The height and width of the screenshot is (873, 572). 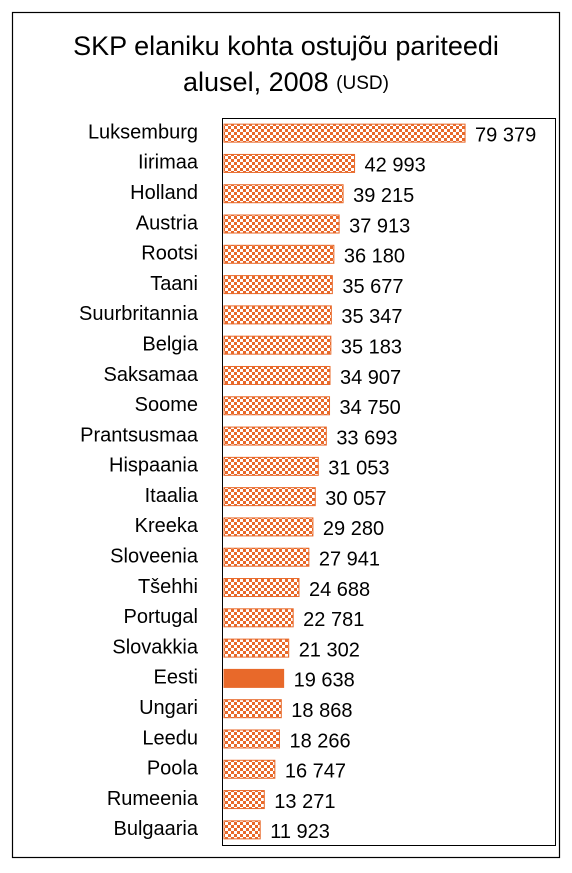 What do you see at coordinates (329, 650) in the screenshot?
I see `value-label: 21 302` at bounding box center [329, 650].